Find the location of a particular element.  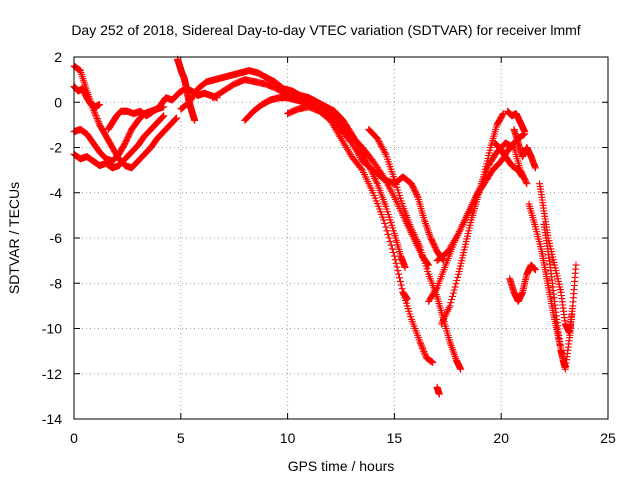

y-axis-label: SDTVAR / TECUs is located at coordinates (14, 238).